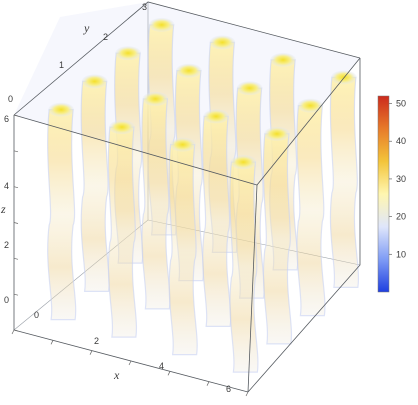 The width and height of the screenshot is (418, 405). What do you see at coordinates (36, 315) in the screenshot?
I see `x-tick-label: 0` at bounding box center [36, 315].